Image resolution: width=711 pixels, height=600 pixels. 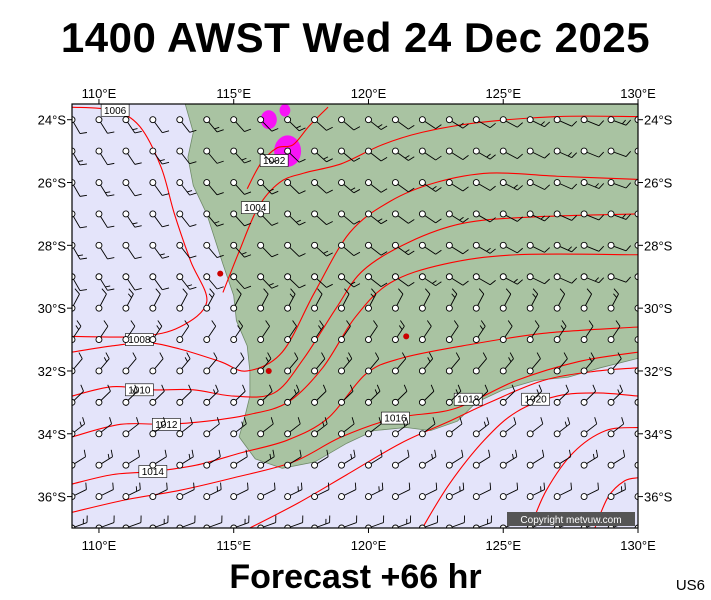 What do you see at coordinates (571, 519) in the screenshot?
I see `copyright-badge: Copyright metvuw.com` at bounding box center [571, 519].